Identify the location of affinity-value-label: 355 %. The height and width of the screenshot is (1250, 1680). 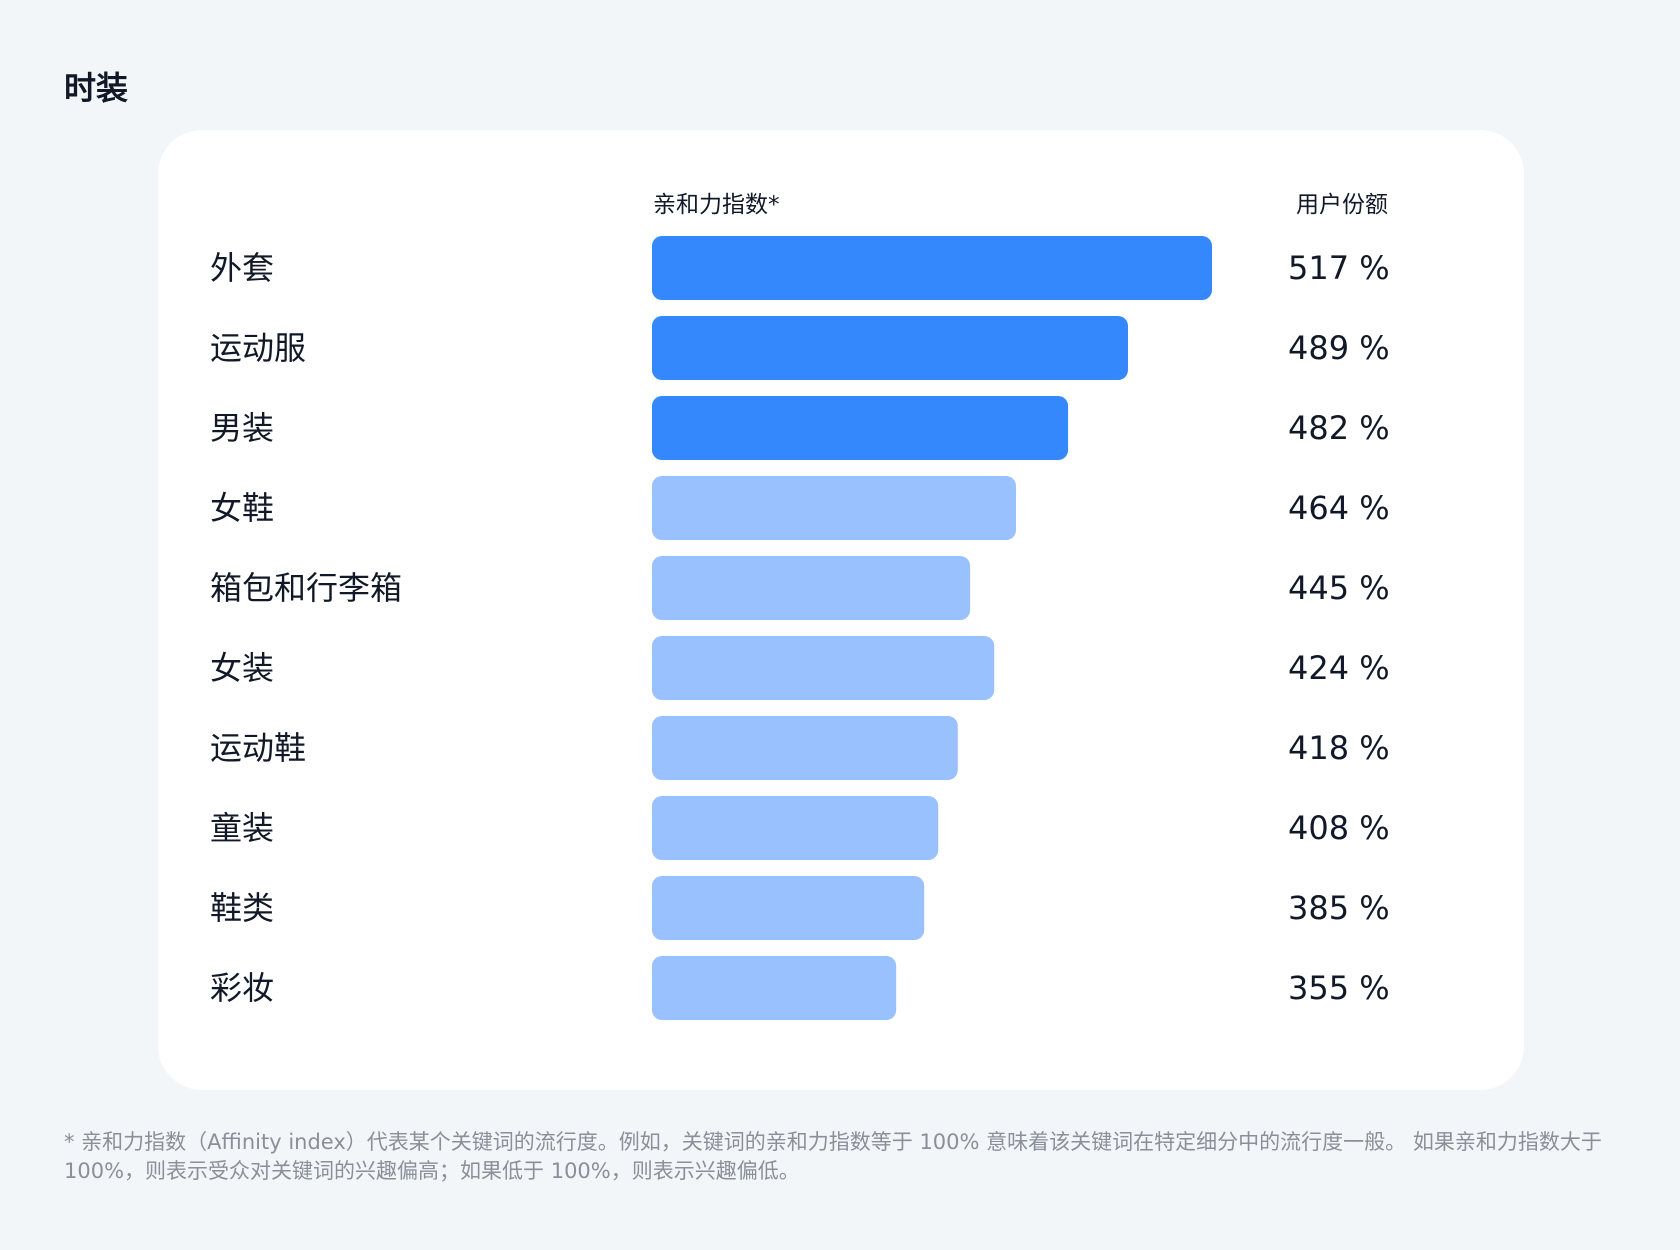
(1339, 988).